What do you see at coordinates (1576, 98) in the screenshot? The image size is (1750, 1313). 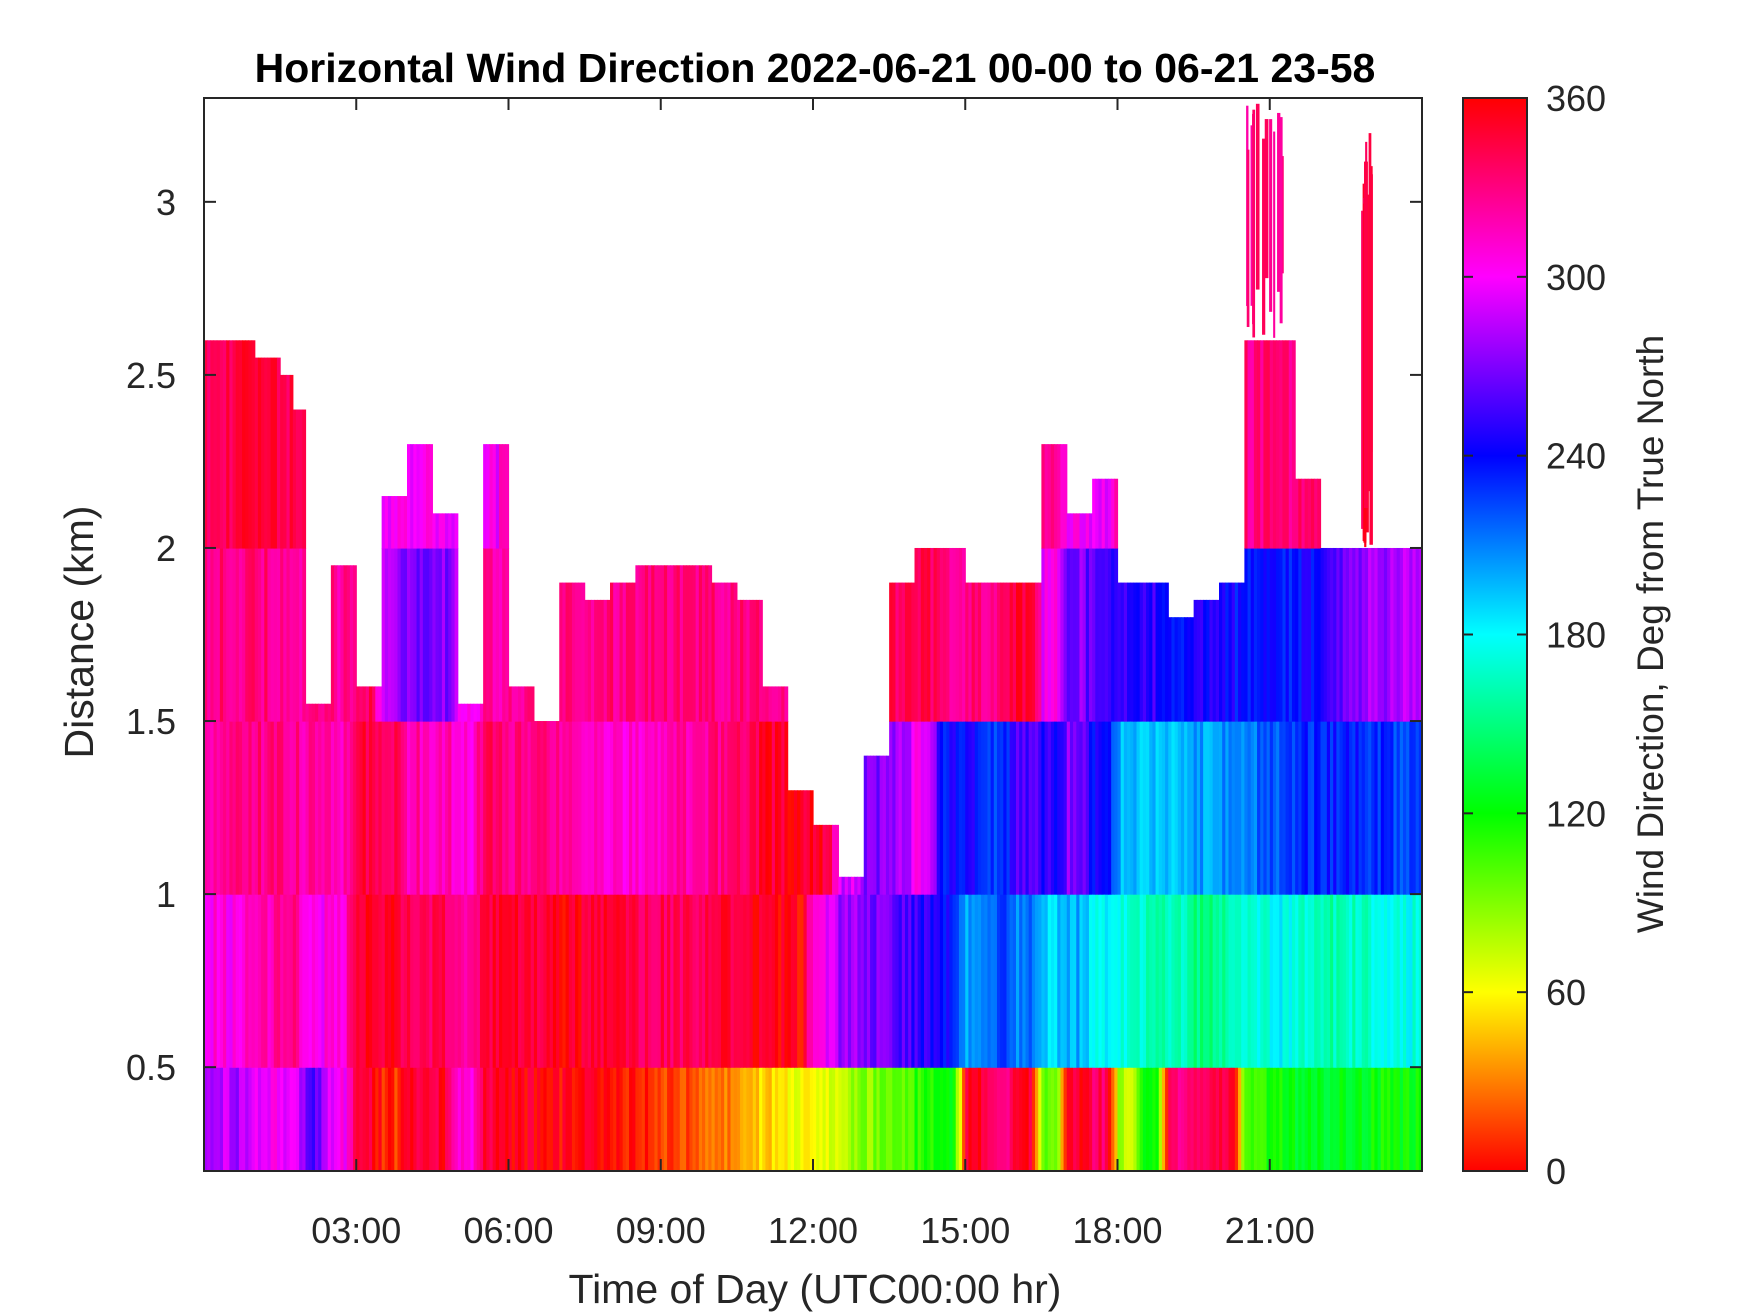 I see `colorbar-tick-label: 360` at bounding box center [1576, 98].